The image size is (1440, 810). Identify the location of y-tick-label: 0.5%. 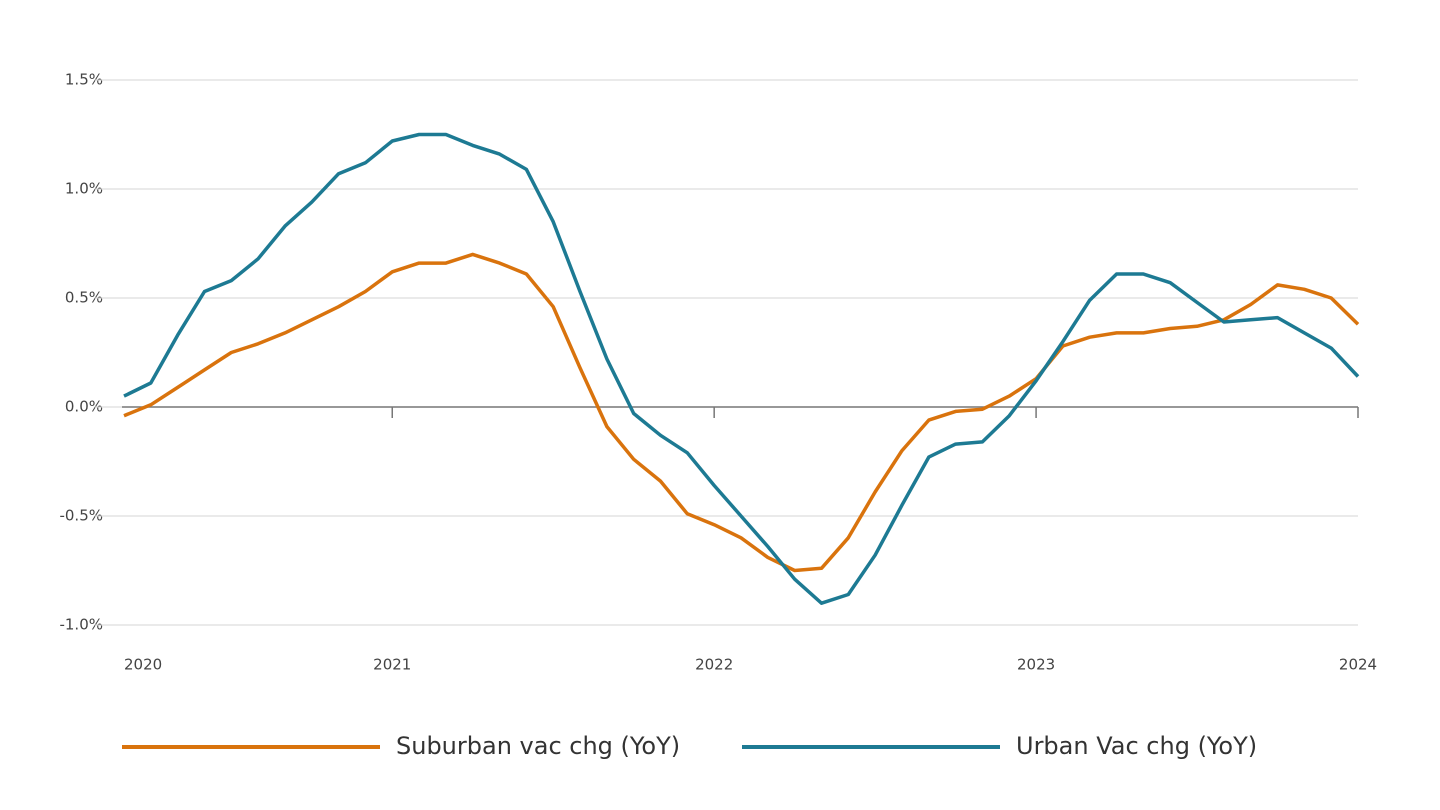
(84, 298).